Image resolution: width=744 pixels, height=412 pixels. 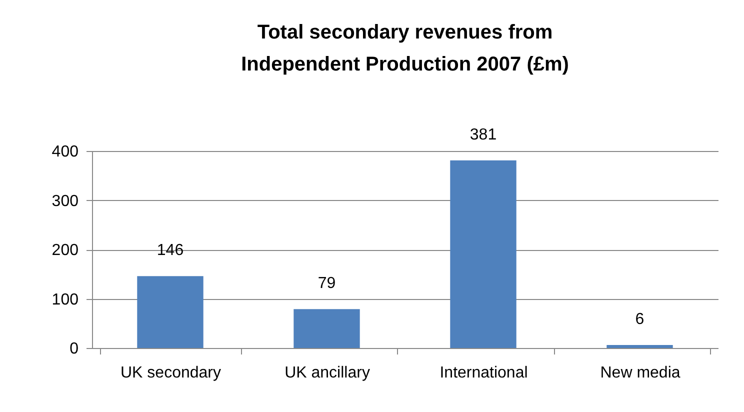 I want to click on y-tick-label: 100, so click(x=65, y=299).